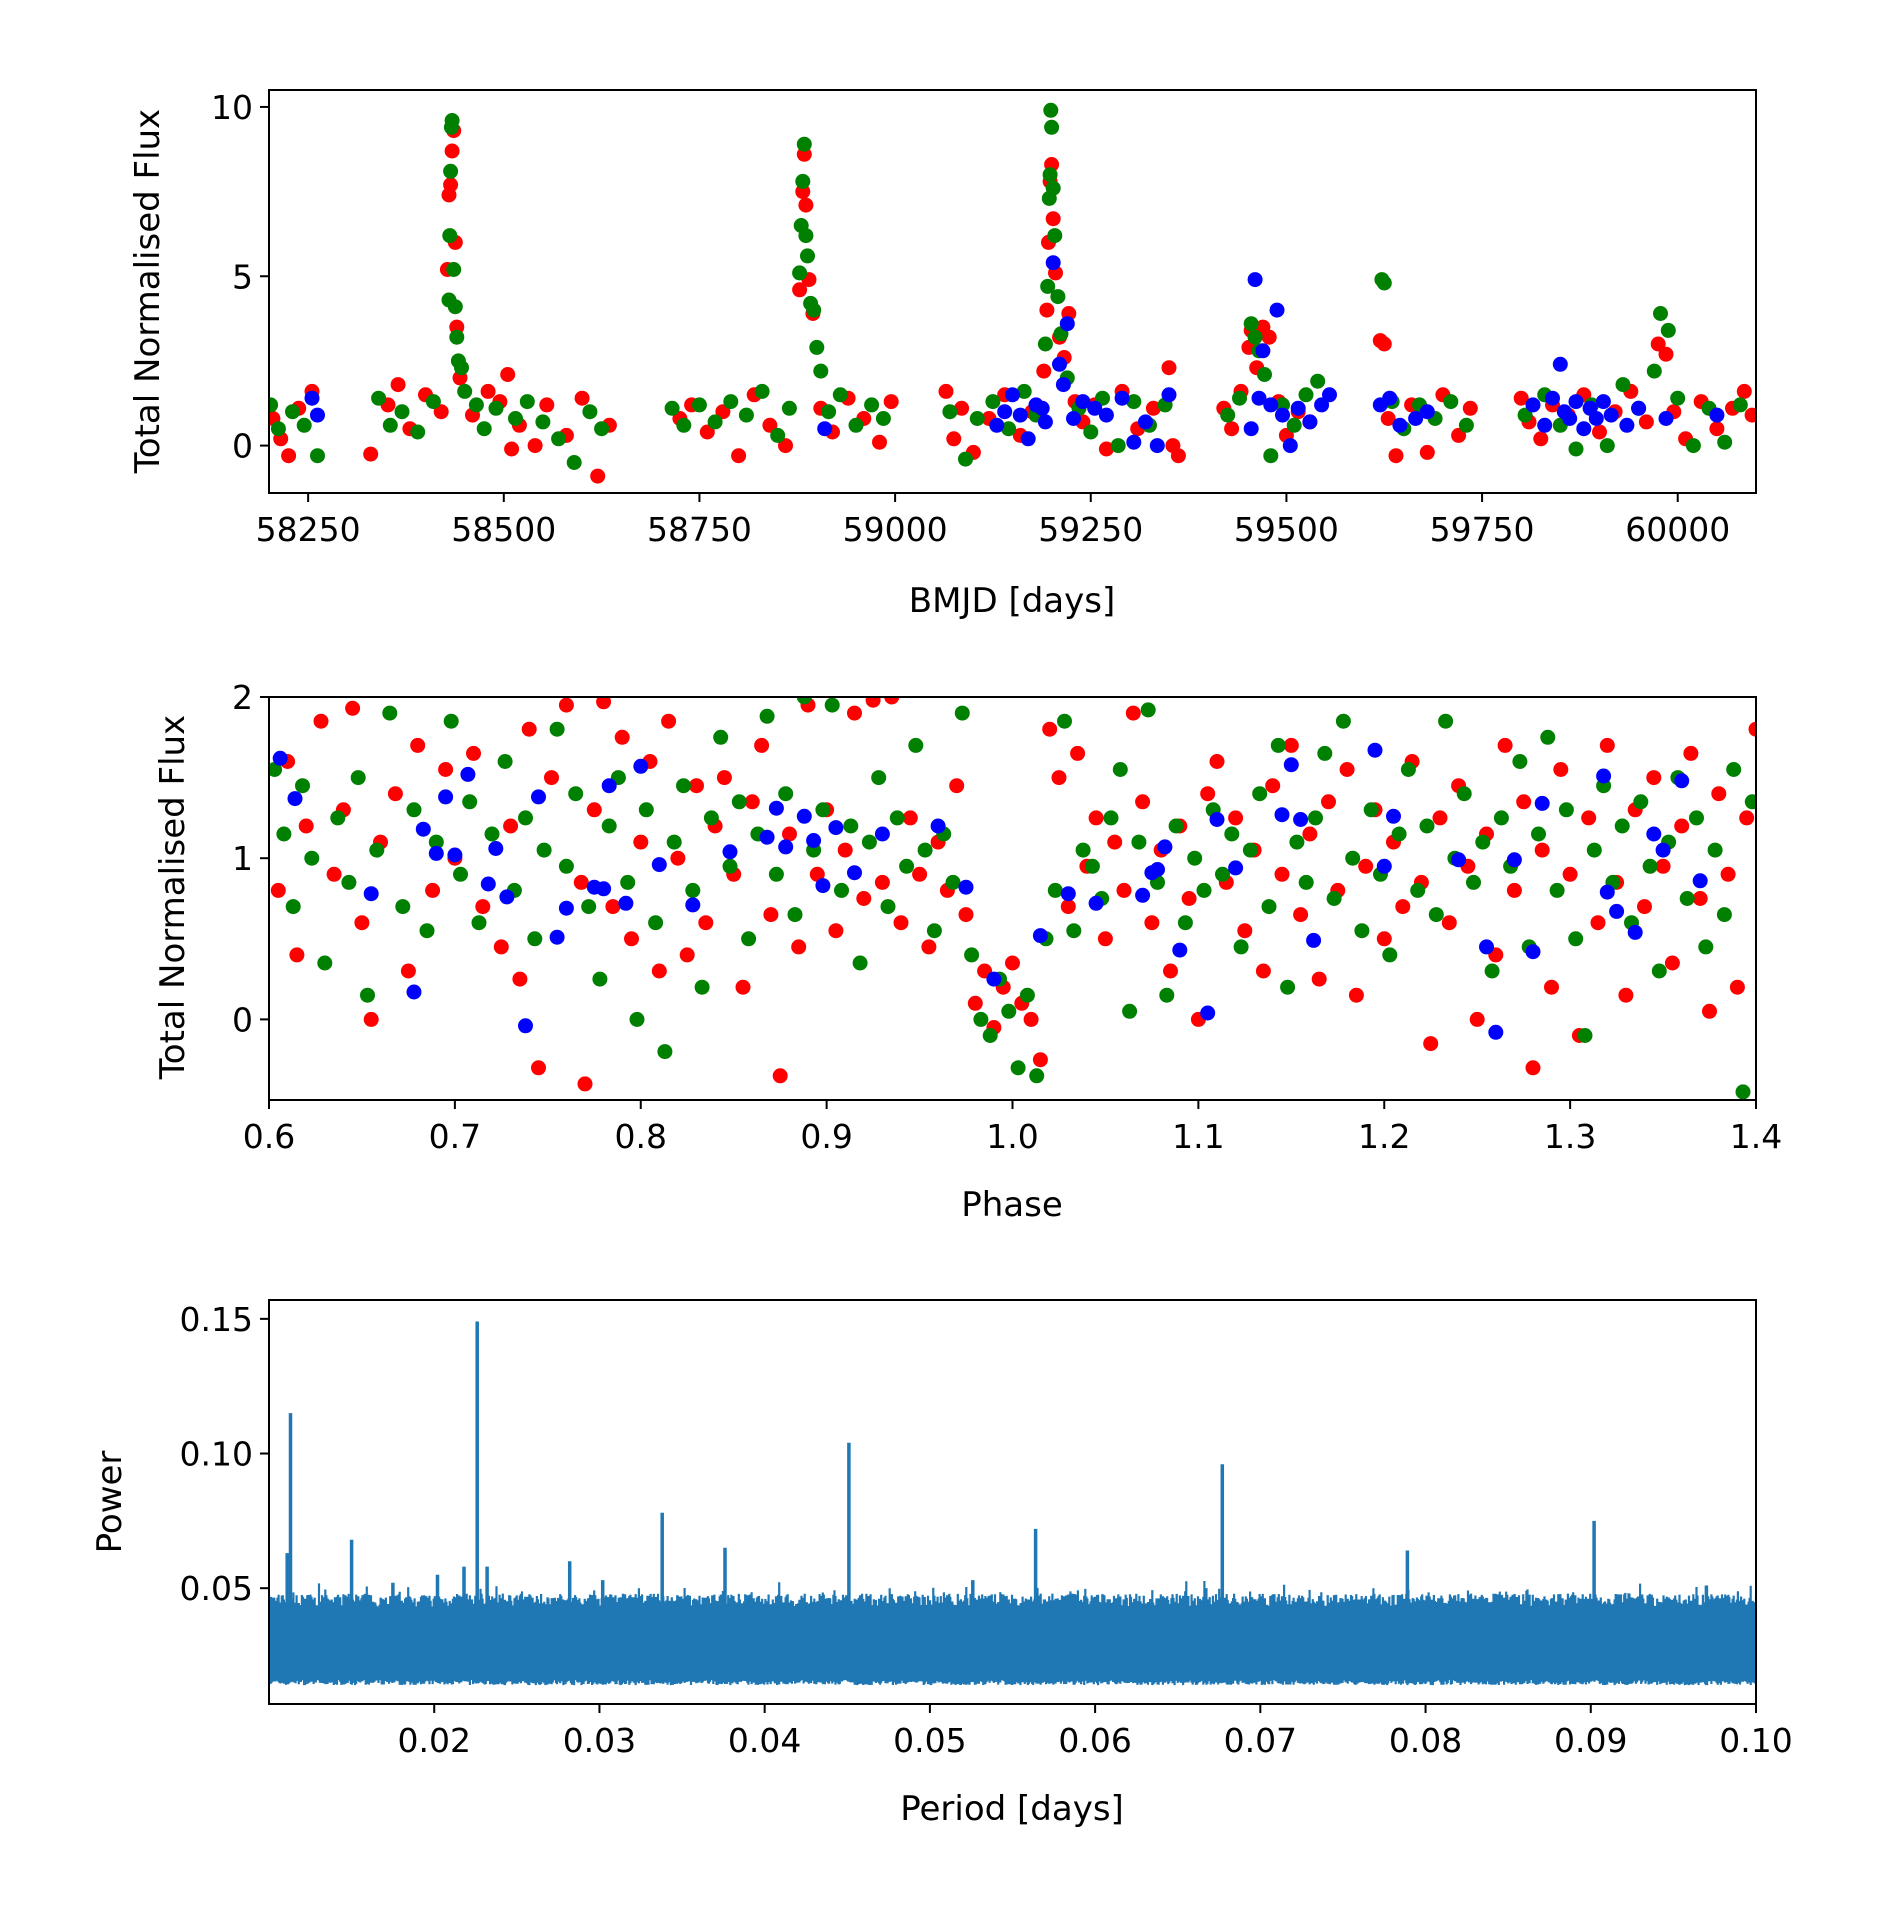  What do you see at coordinates (110, 1502) in the screenshot?
I see `periodogram-y-axis-label: Power` at bounding box center [110, 1502].